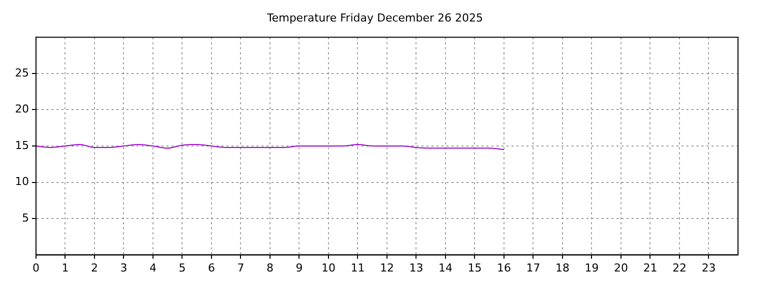 The height and width of the screenshot is (288, 768). Describe the element at coordinates (211, 267) in the screenshot. I see `x-tick-label: 6` at that location.